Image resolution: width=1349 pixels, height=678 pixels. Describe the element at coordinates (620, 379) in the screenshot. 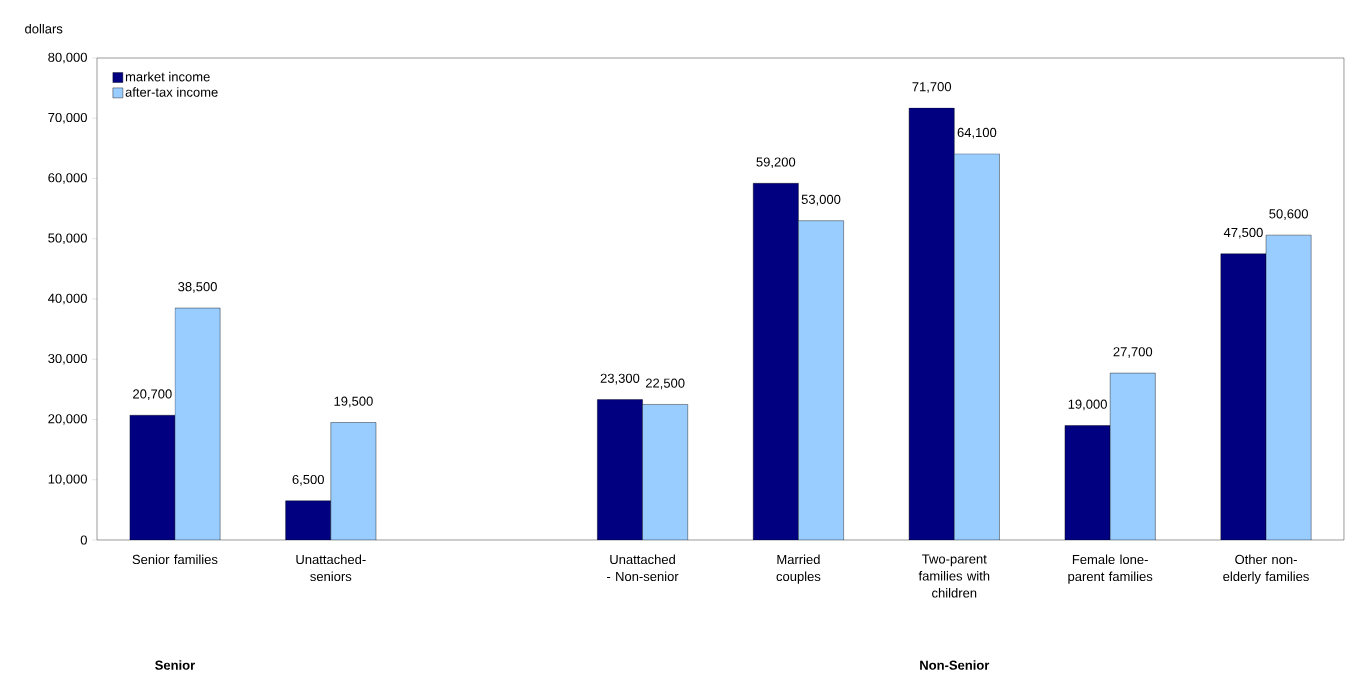

I see `data-label: 23,300` at that location.